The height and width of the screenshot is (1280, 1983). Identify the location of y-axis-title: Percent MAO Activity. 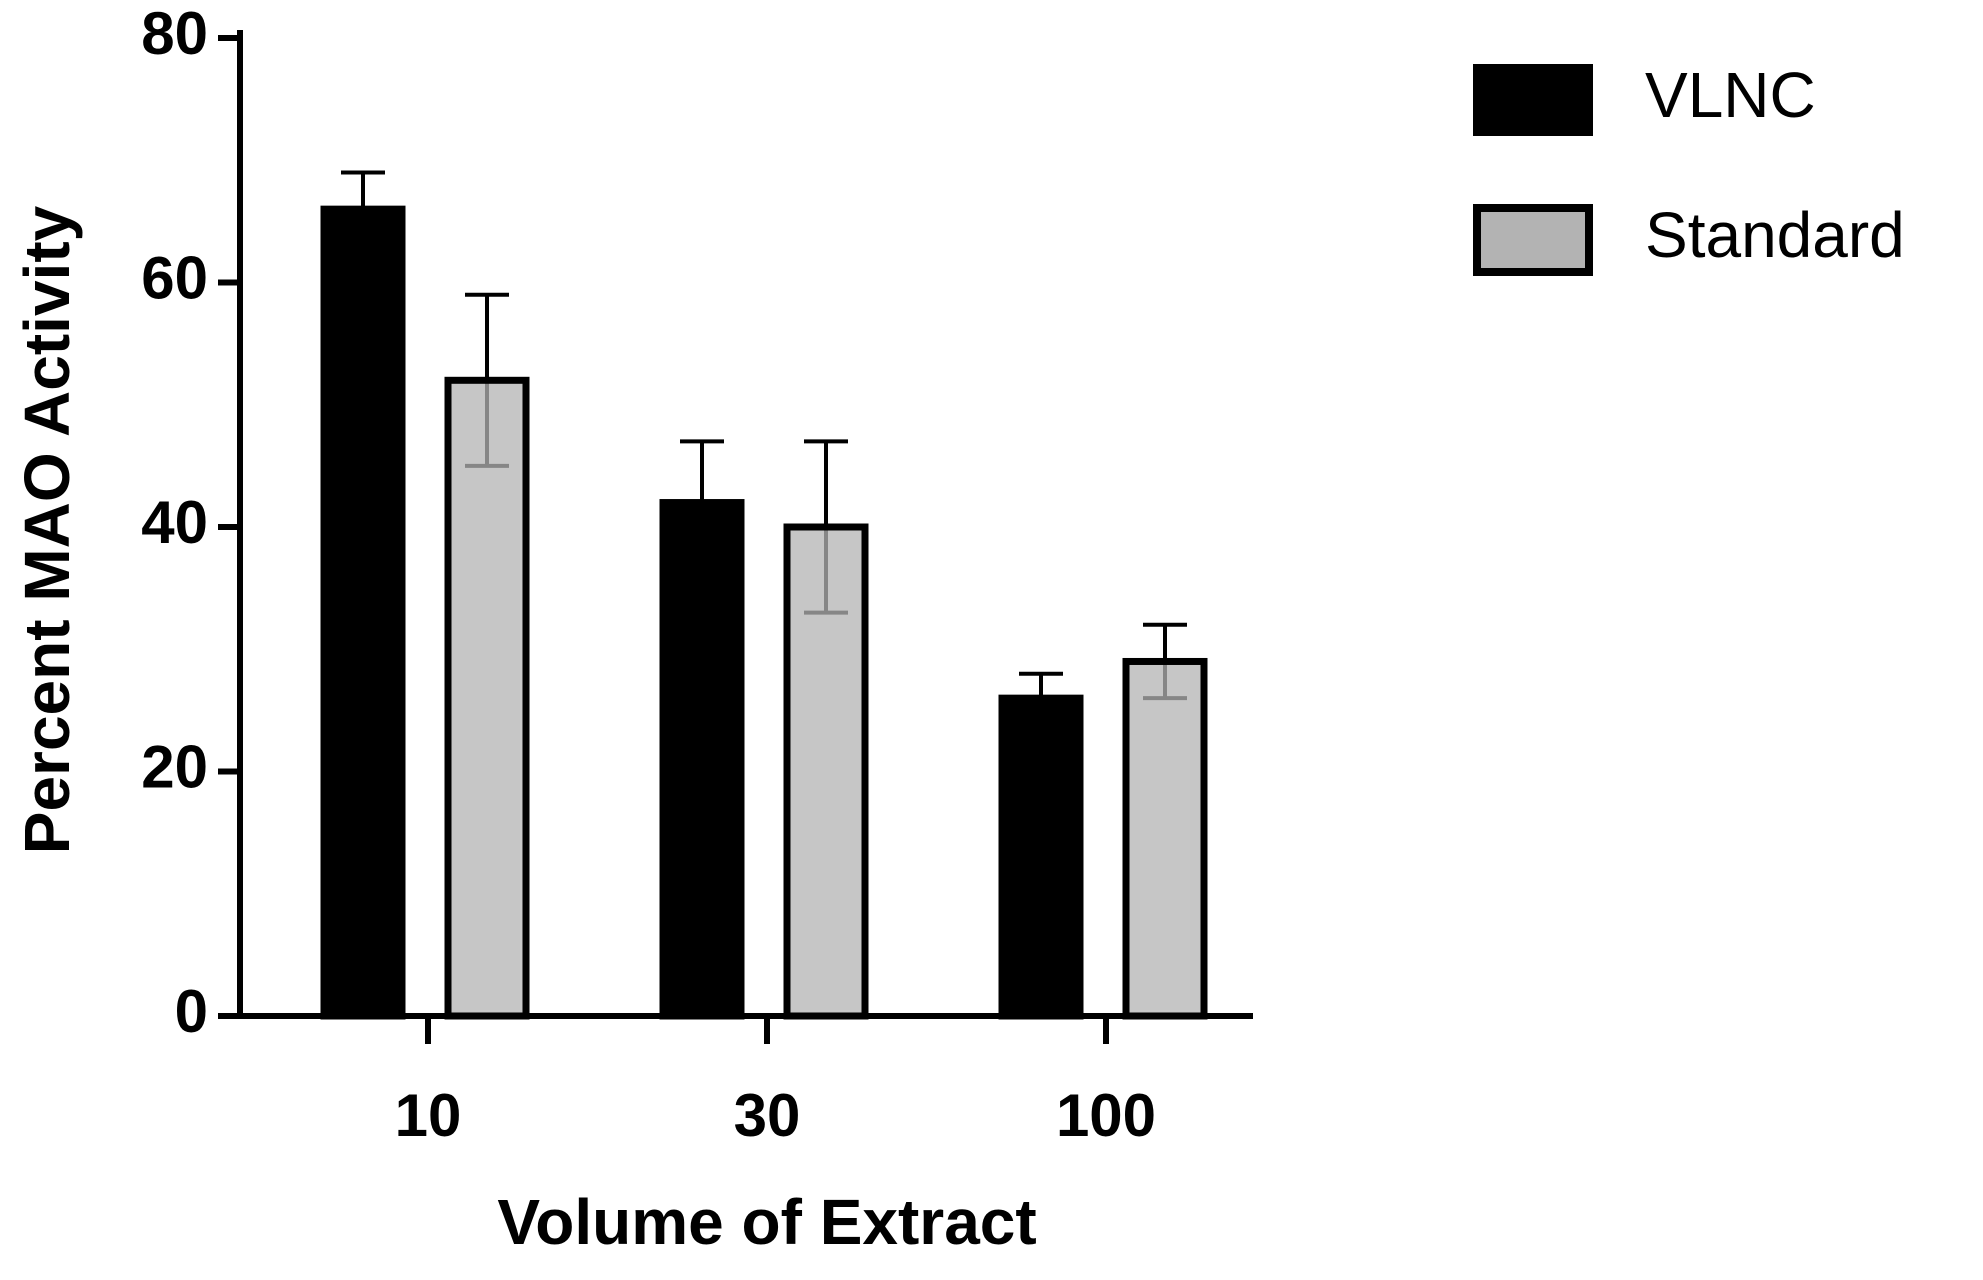
(47, 529).